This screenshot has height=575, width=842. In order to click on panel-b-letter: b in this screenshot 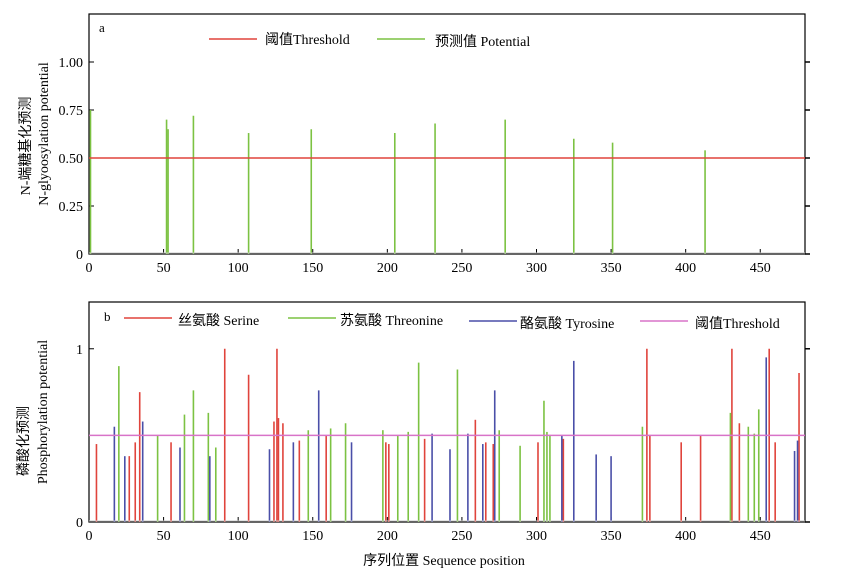, I will do `click(107, 316)`.